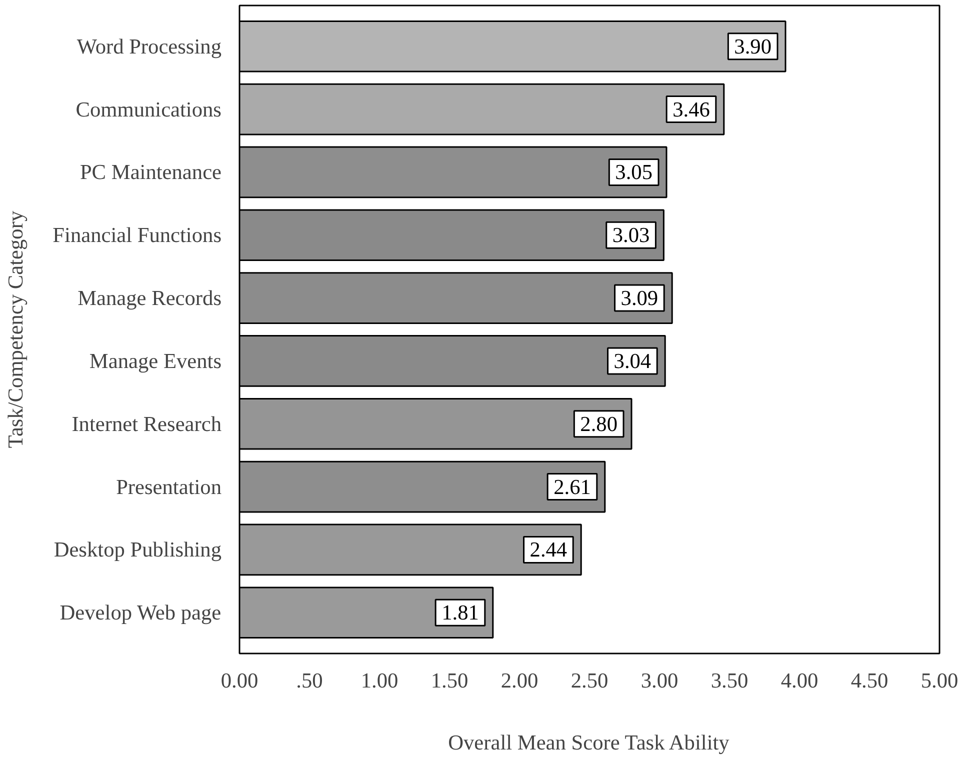 Image resolution: width=961 pixels, height=757 pixels. Describe the element at coordinates (799, 680) in the screenshot. I see `x-tick-label: 4.00` at that location.